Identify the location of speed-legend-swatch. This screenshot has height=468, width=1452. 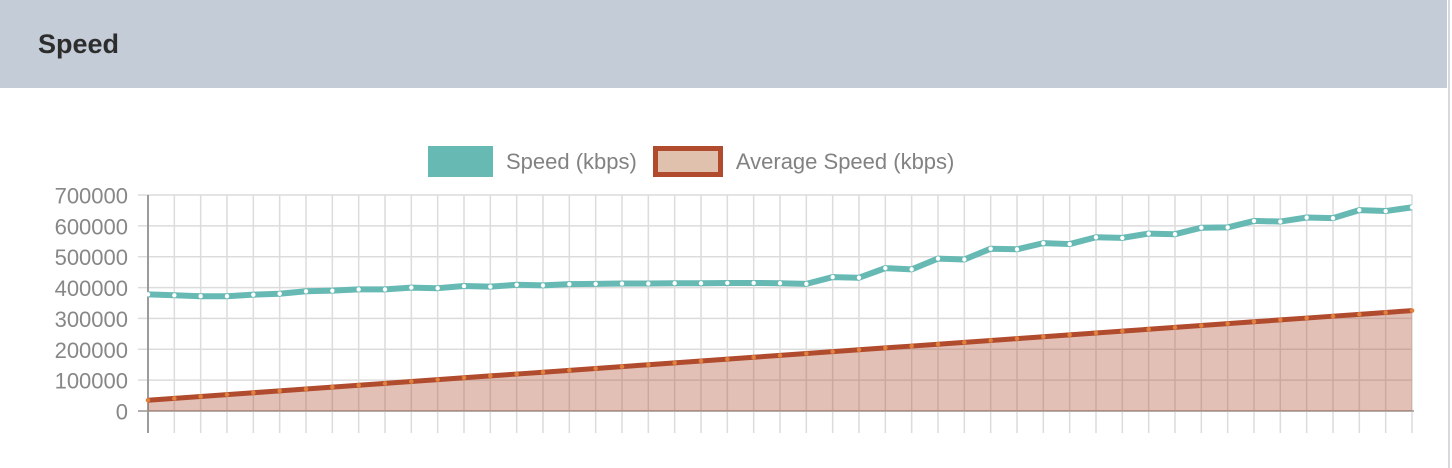
(460, 161).